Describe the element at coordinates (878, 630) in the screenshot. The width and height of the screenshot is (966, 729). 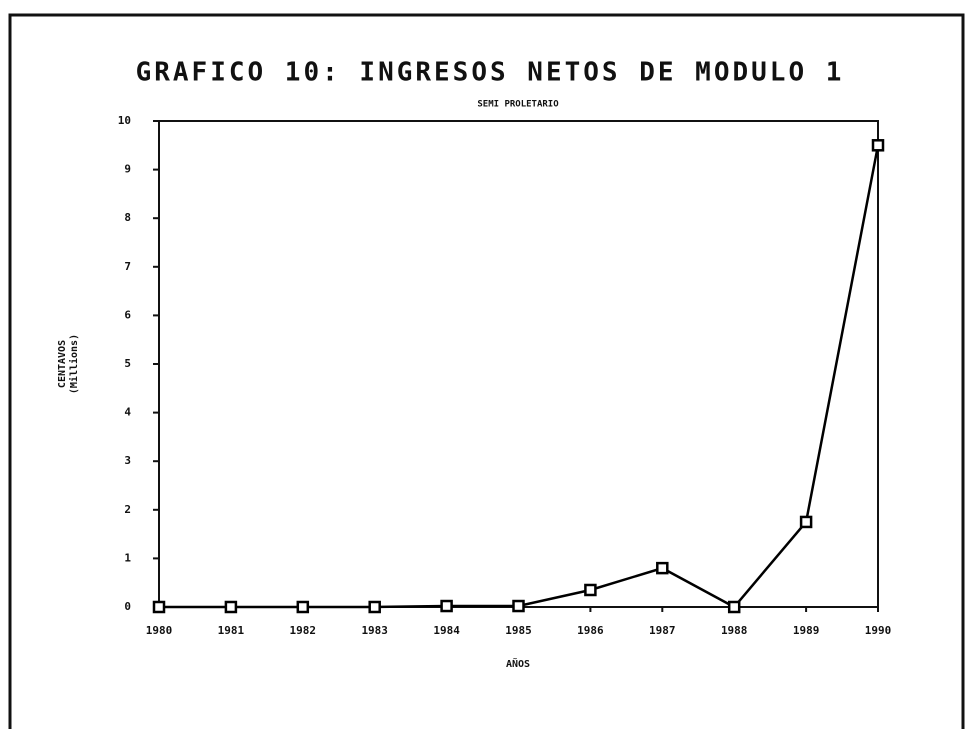
I see `x-tick-label: 1990` at that location.